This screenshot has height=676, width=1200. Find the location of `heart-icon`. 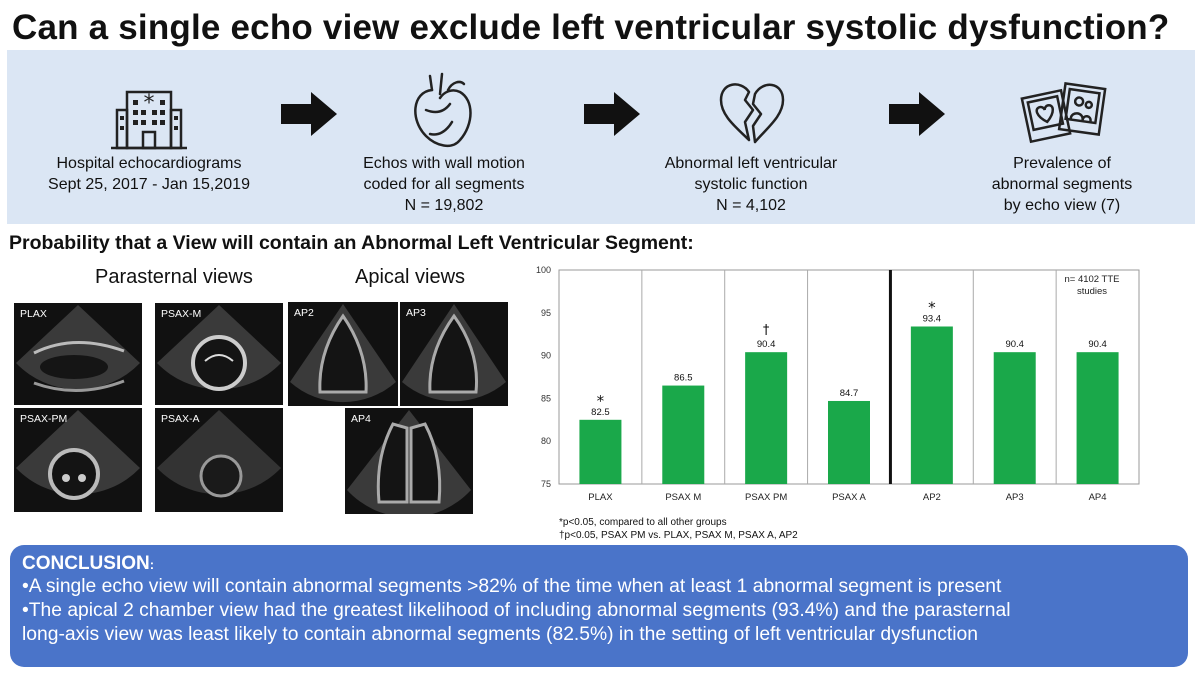

heart-icon is located at coordinates (443, 110).